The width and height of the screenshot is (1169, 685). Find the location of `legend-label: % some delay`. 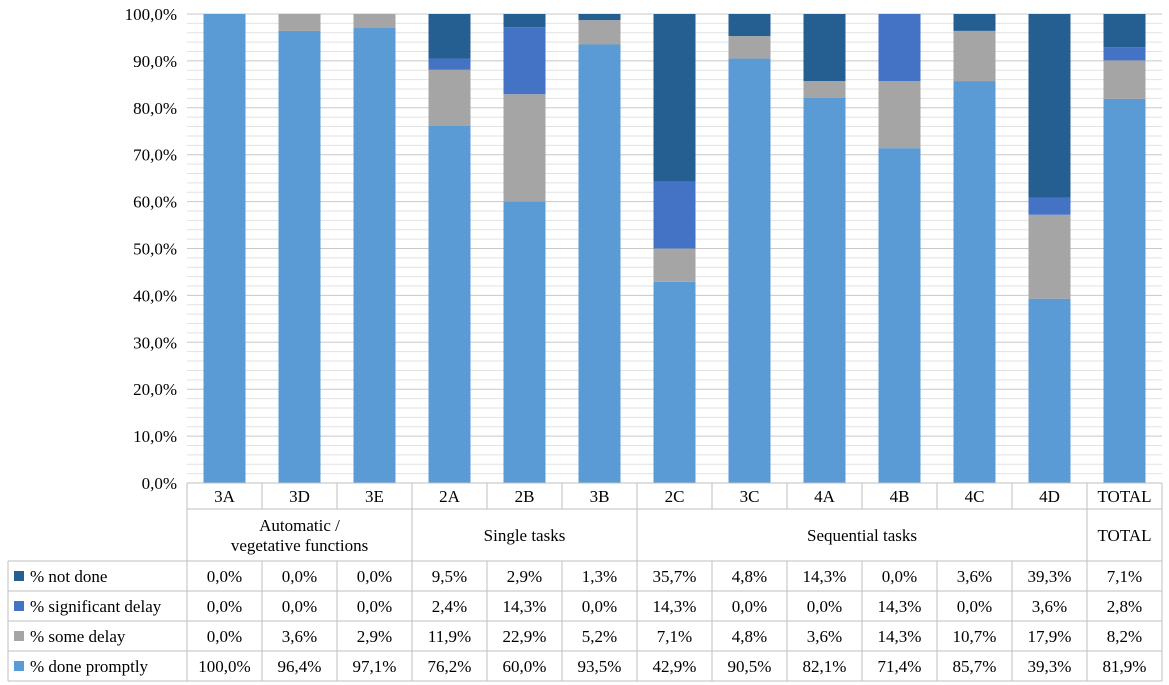

legend-label: % some delay is located at coordinates (78, 636).